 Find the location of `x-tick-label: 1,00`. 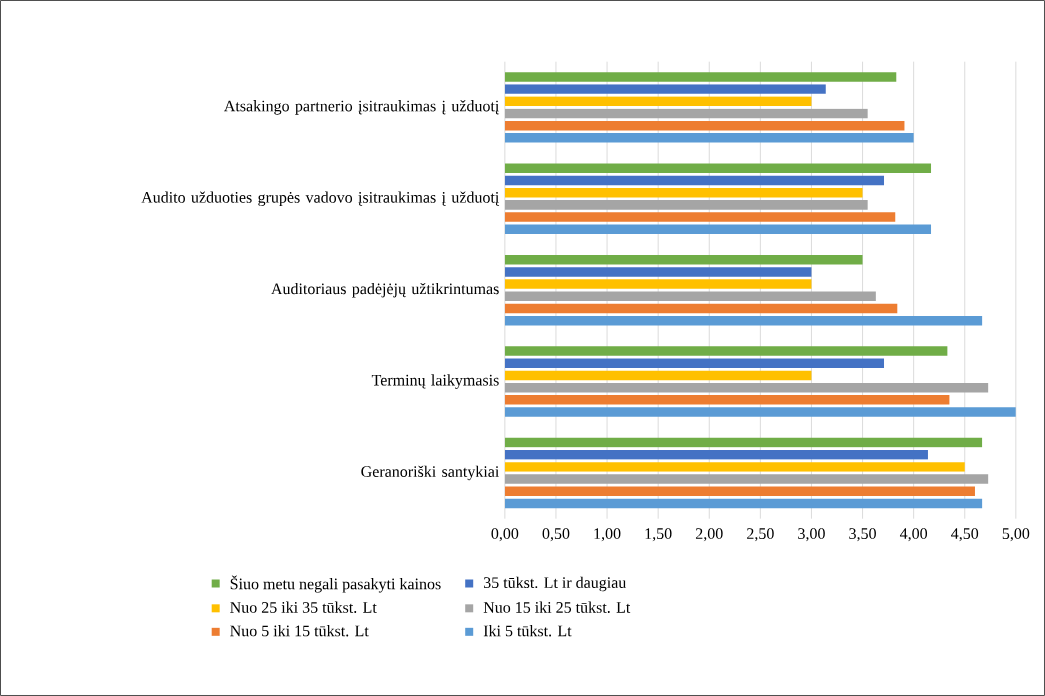

x-tick-label: 1,00 is located at coordinates (607, 535).